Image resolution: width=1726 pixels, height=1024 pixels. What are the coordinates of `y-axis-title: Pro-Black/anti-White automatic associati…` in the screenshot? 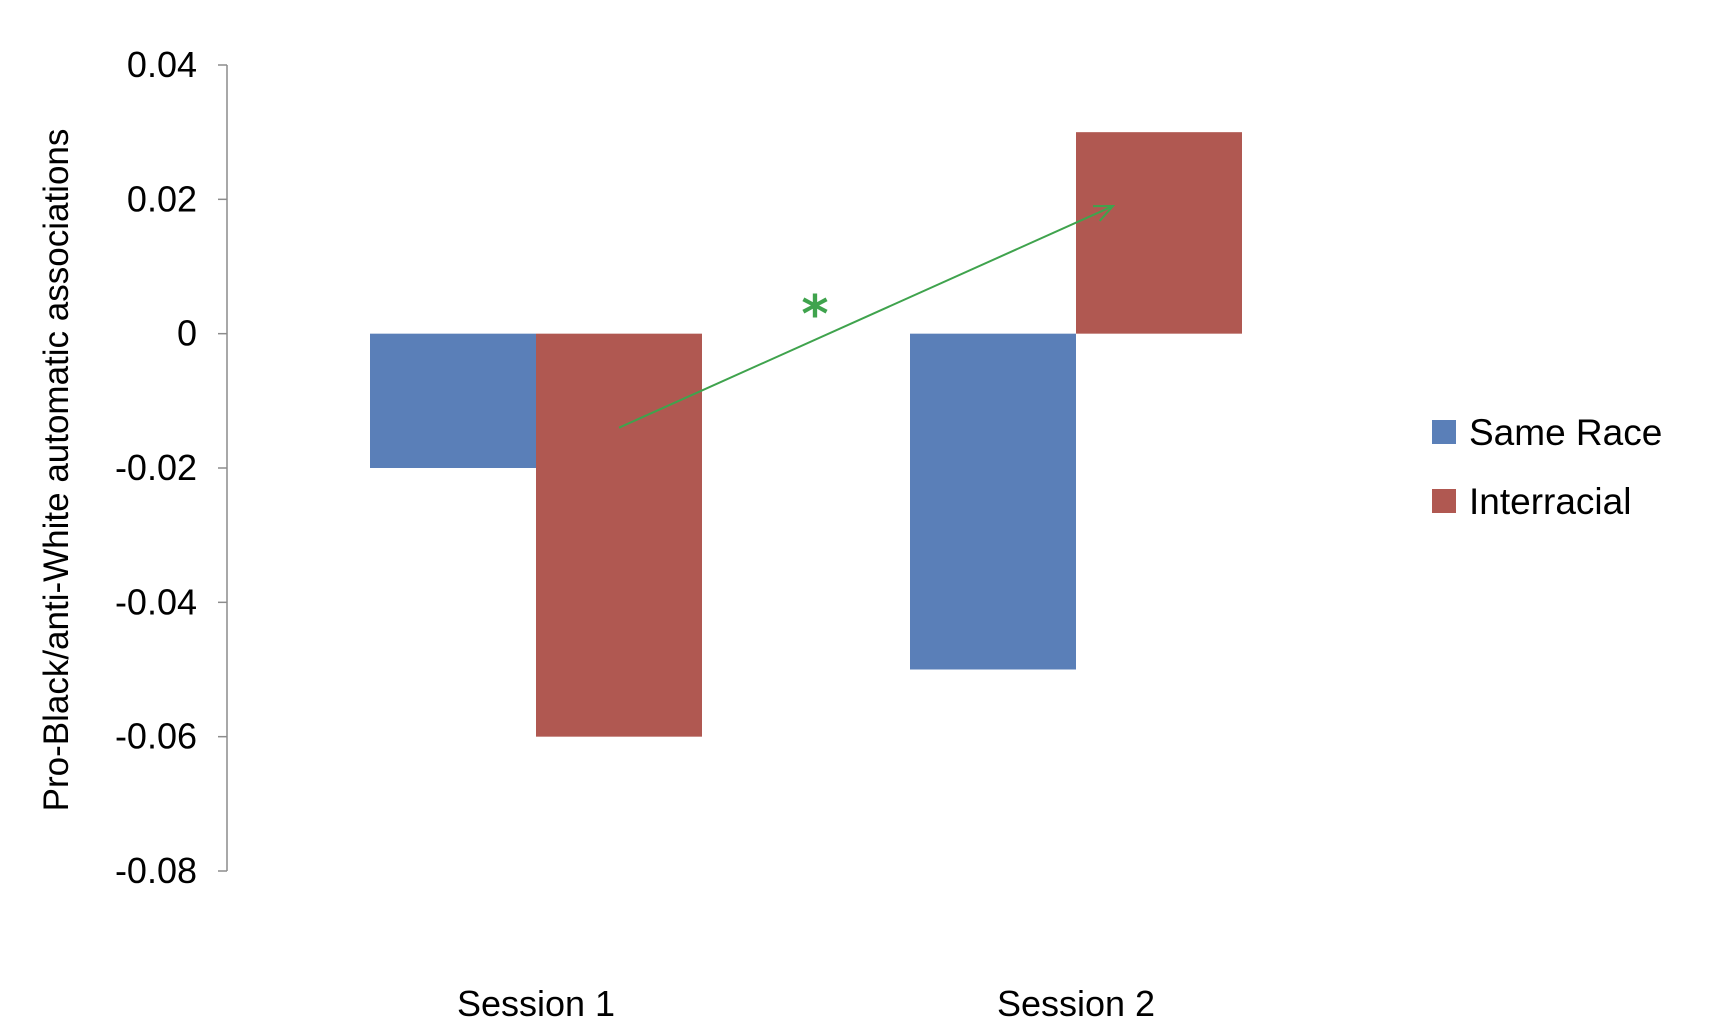 It's located at (56, 470).